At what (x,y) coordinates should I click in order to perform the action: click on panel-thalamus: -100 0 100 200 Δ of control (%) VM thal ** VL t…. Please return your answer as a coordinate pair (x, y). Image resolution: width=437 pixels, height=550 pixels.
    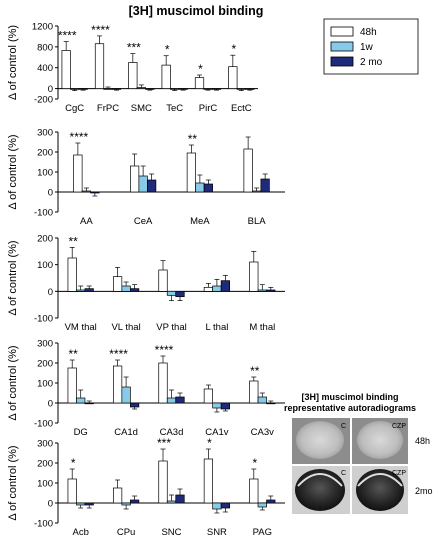
    Looking at the image, I should click on (146, 283).